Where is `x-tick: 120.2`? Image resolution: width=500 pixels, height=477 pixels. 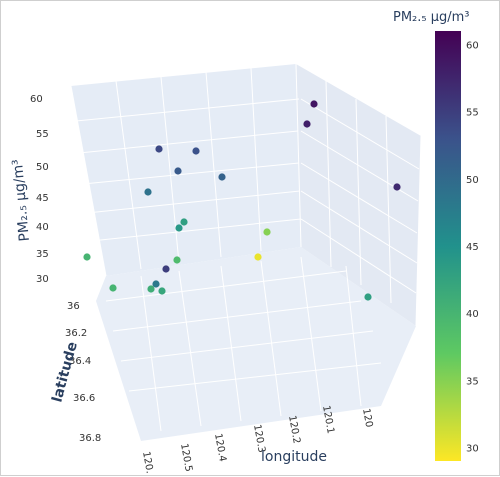
x-tick: 120.2 is located at coordinates (294, 430).